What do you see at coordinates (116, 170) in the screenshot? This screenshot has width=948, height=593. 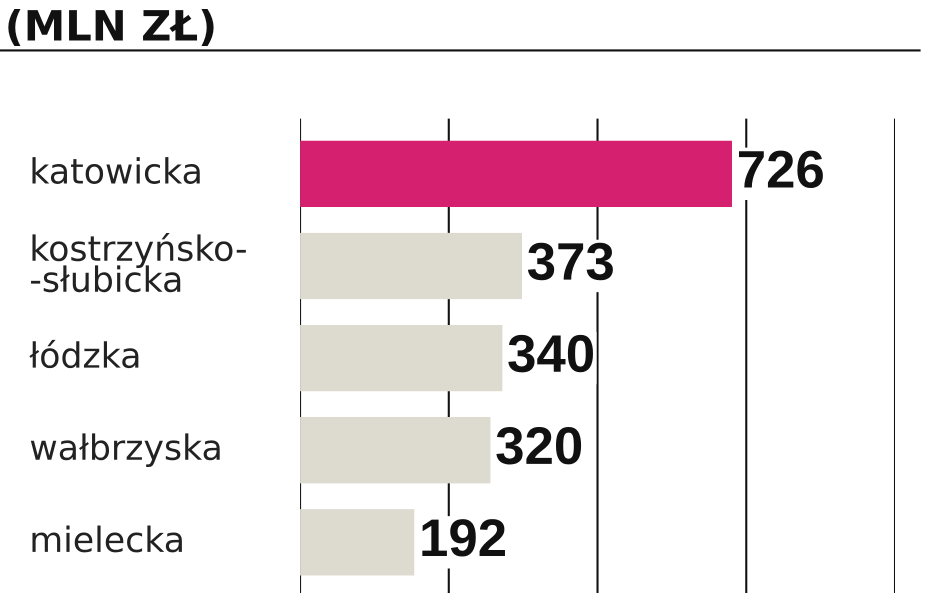 I see `y-tick-label: katowicka` at bounding box center [116, 170].